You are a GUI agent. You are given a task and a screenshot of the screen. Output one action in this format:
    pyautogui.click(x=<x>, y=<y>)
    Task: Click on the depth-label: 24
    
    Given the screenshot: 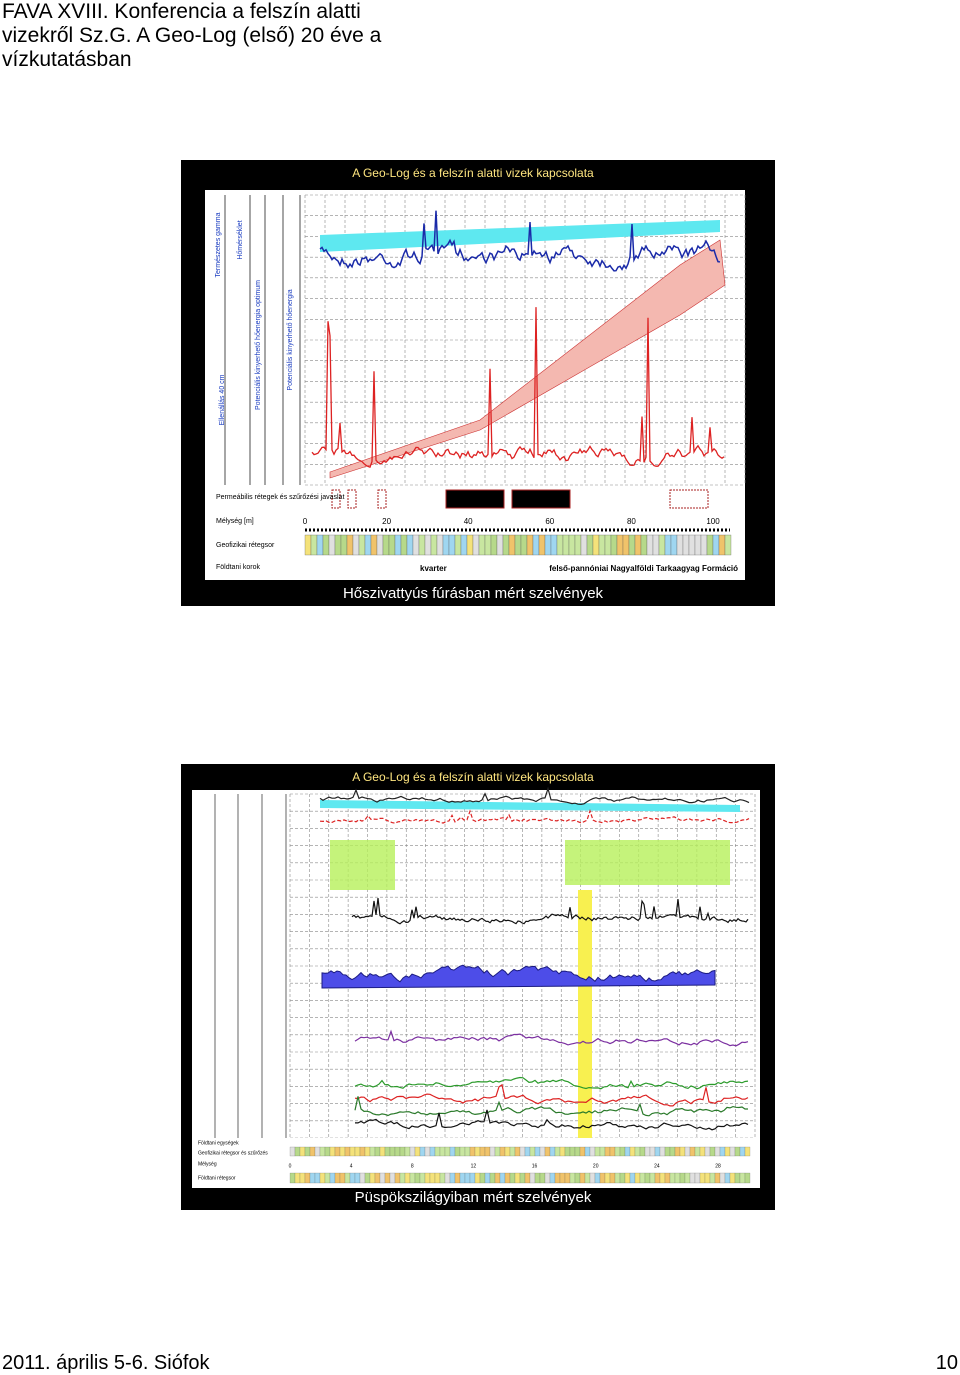 What is the action you would take?
    pyautogui.click(x=657, y=1166)
    